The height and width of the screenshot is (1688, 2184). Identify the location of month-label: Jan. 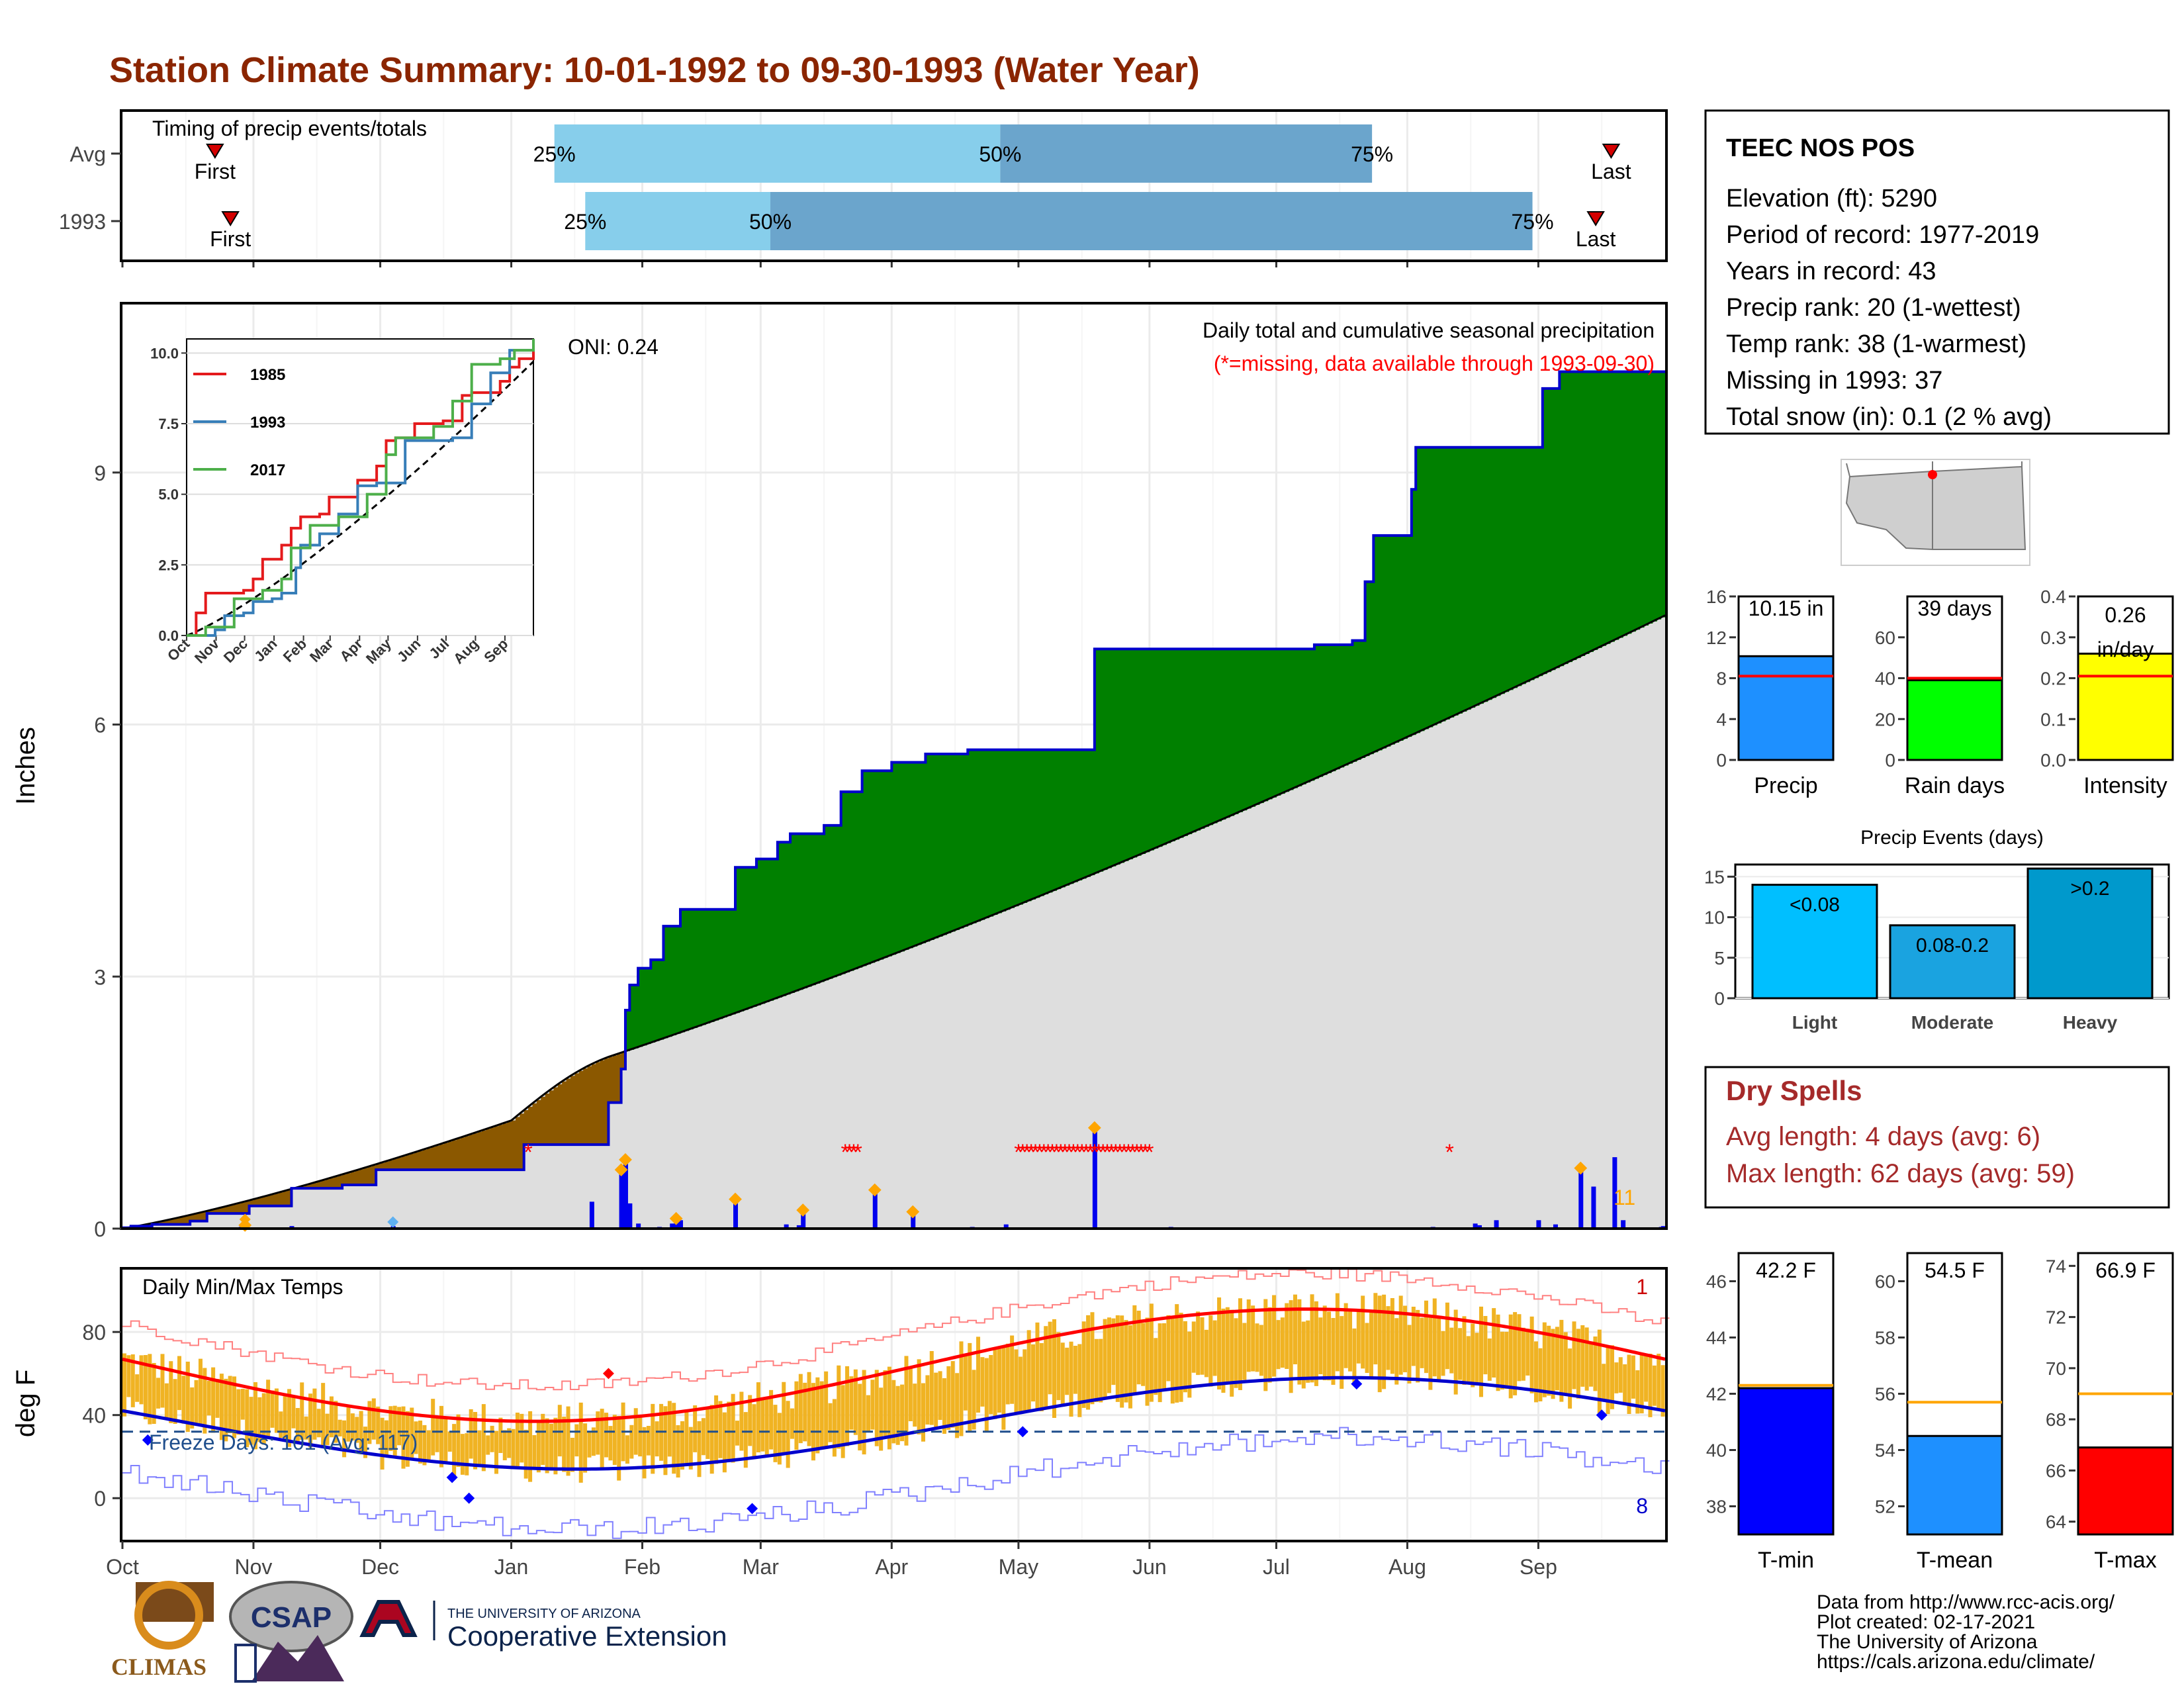
(511, 1567).